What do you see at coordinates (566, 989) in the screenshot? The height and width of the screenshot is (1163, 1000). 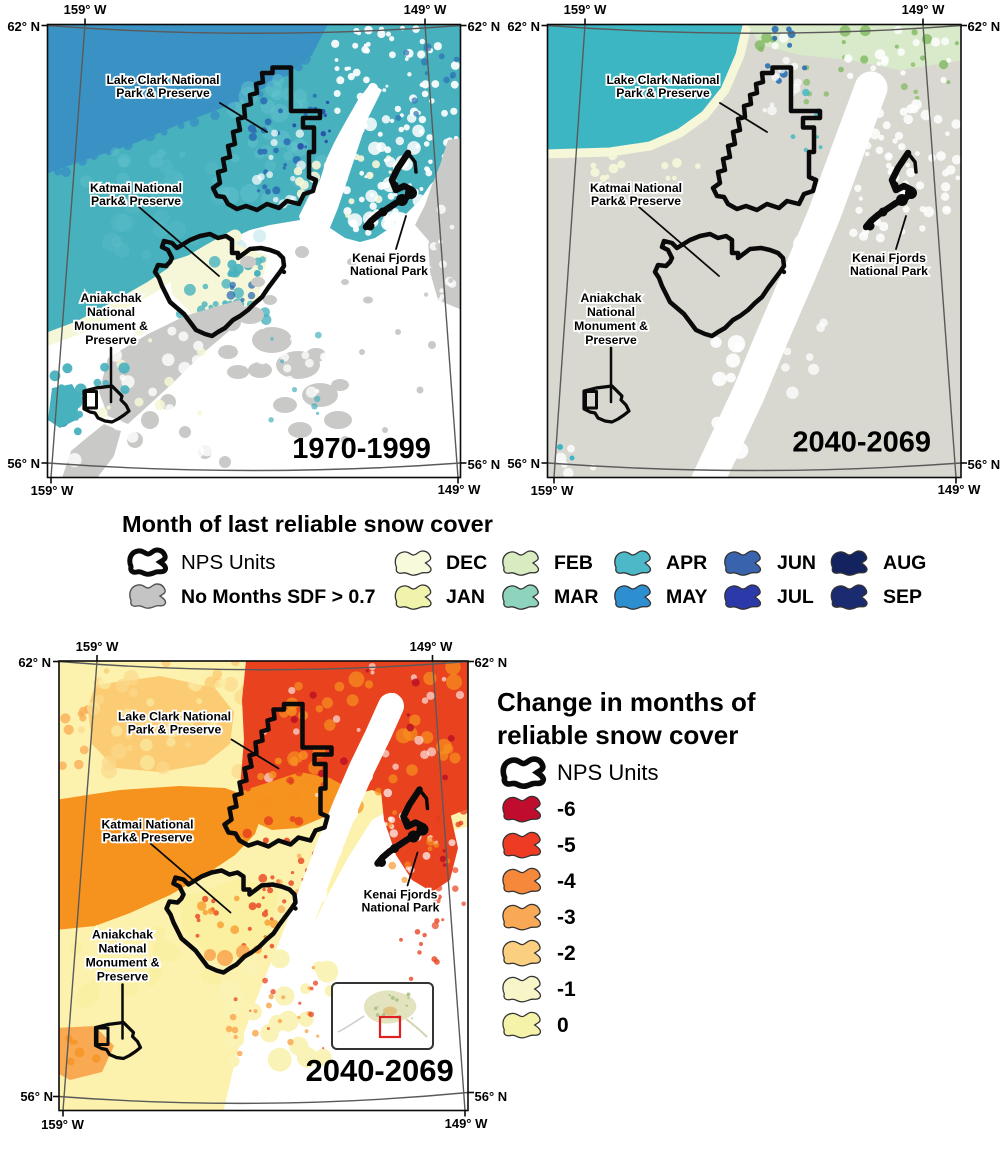 I see `svg-text: -1` at bounding box center [566, 989].